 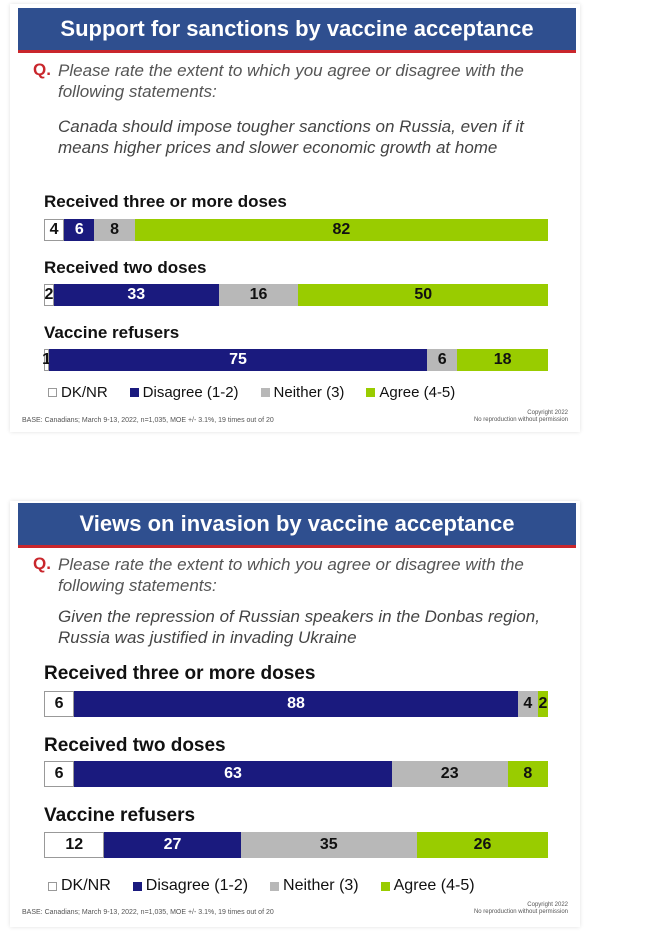 I want to click on bar-value-label: 63, so click(x=233, y=773).